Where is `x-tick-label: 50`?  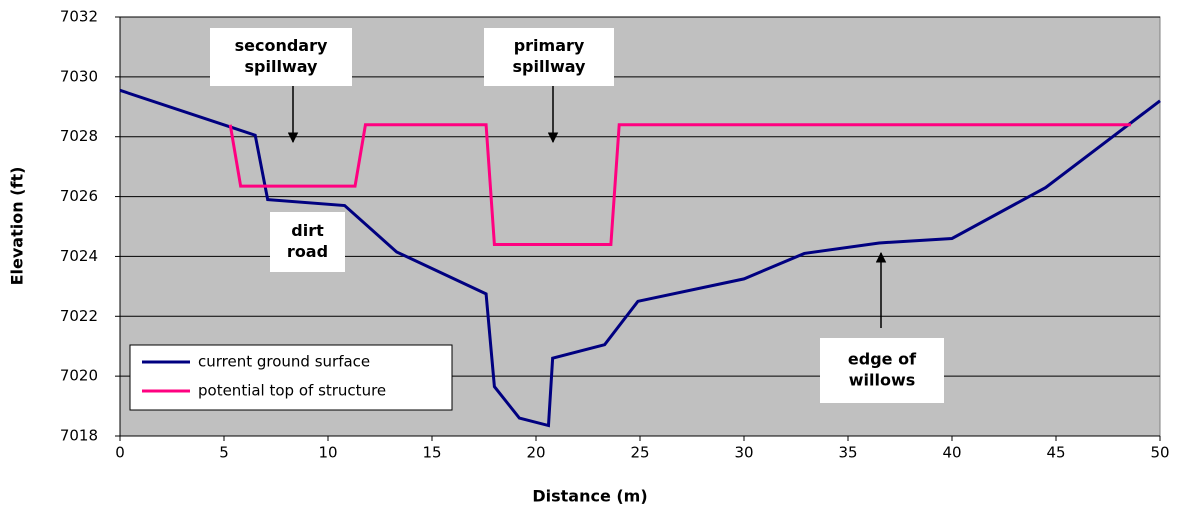 x-tick-label: 50 is located at coordinates (1159, 453).